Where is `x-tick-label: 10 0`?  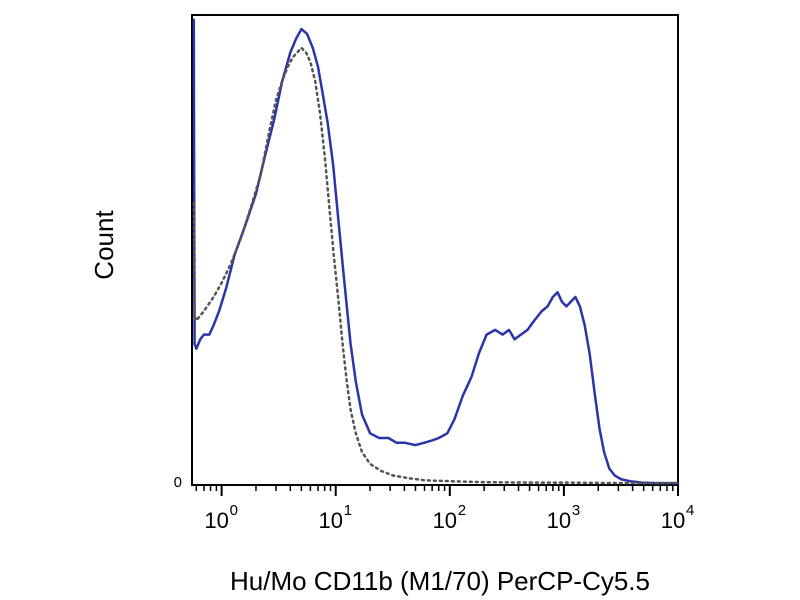
x-tick-label: 10 0 is located at coordinates (221, 517).